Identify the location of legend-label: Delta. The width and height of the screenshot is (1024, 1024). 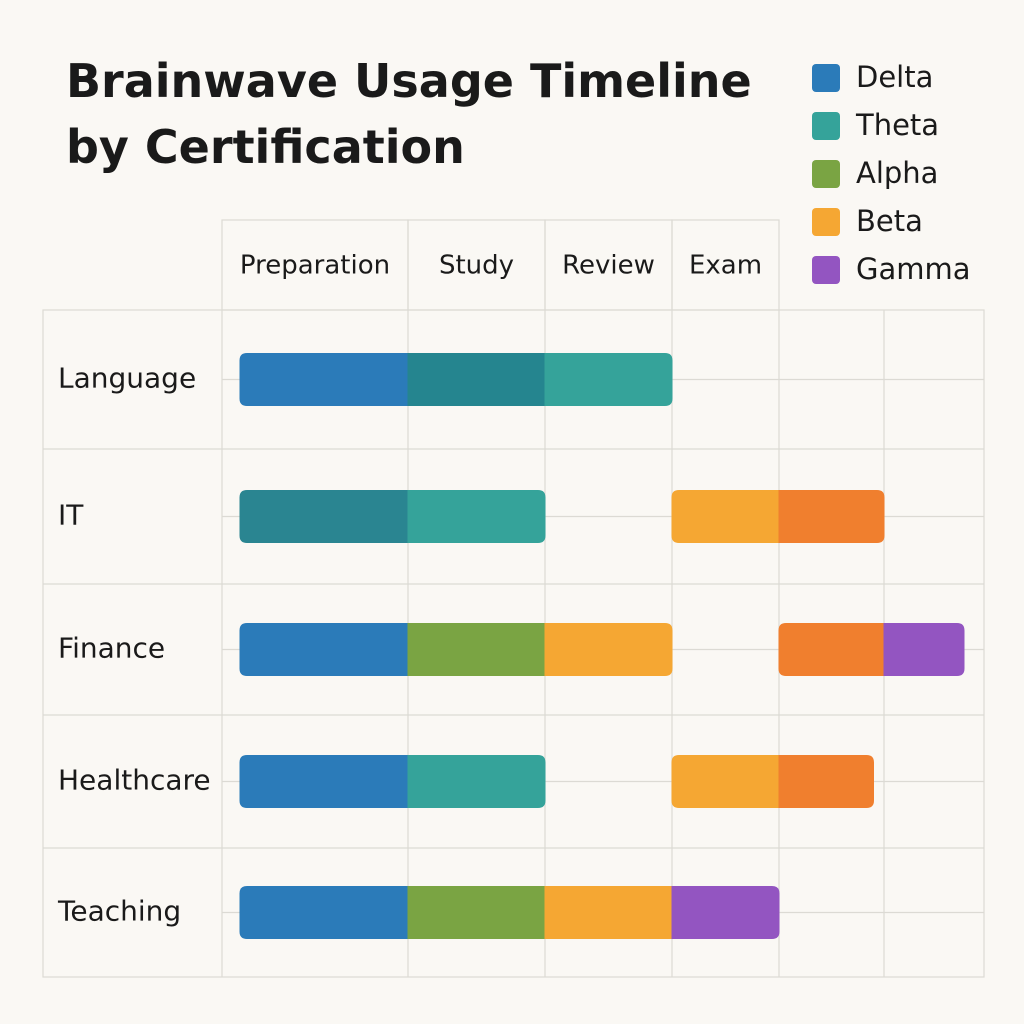
(894, 77).